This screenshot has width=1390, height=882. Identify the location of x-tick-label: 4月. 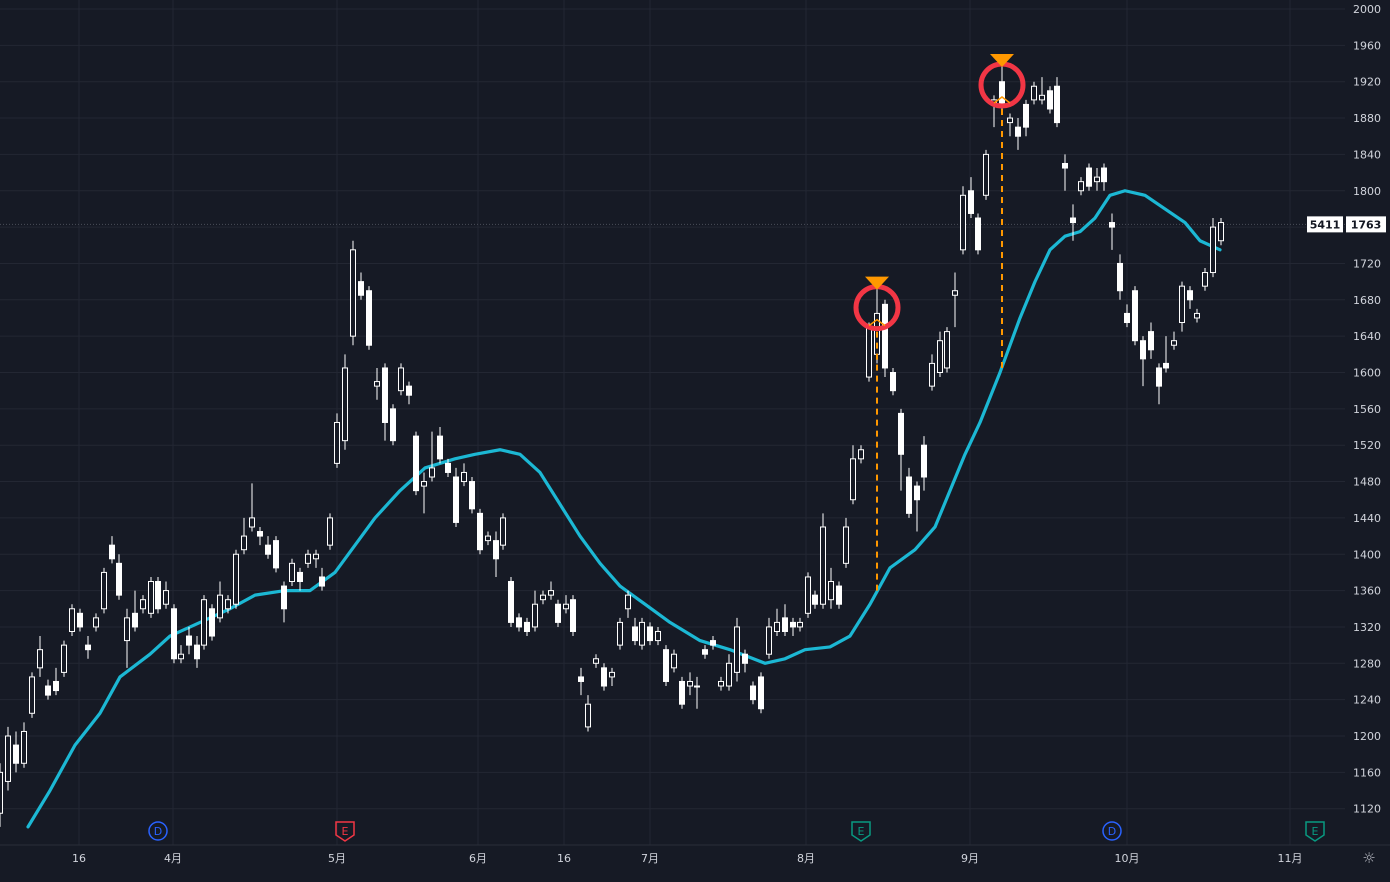
(173, 858).